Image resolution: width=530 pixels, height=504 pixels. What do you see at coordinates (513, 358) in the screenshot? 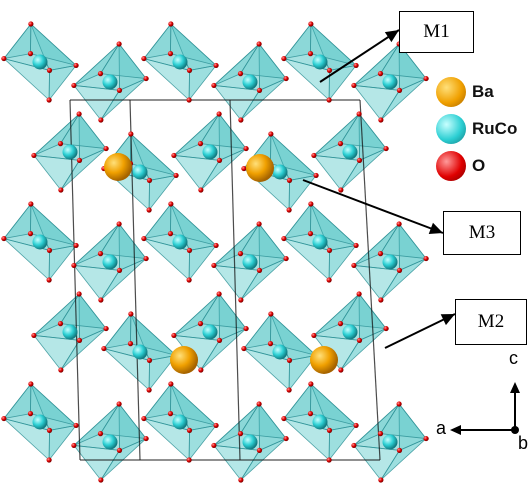
I see `axis-label-c: c` at bounding box center [513, 358].